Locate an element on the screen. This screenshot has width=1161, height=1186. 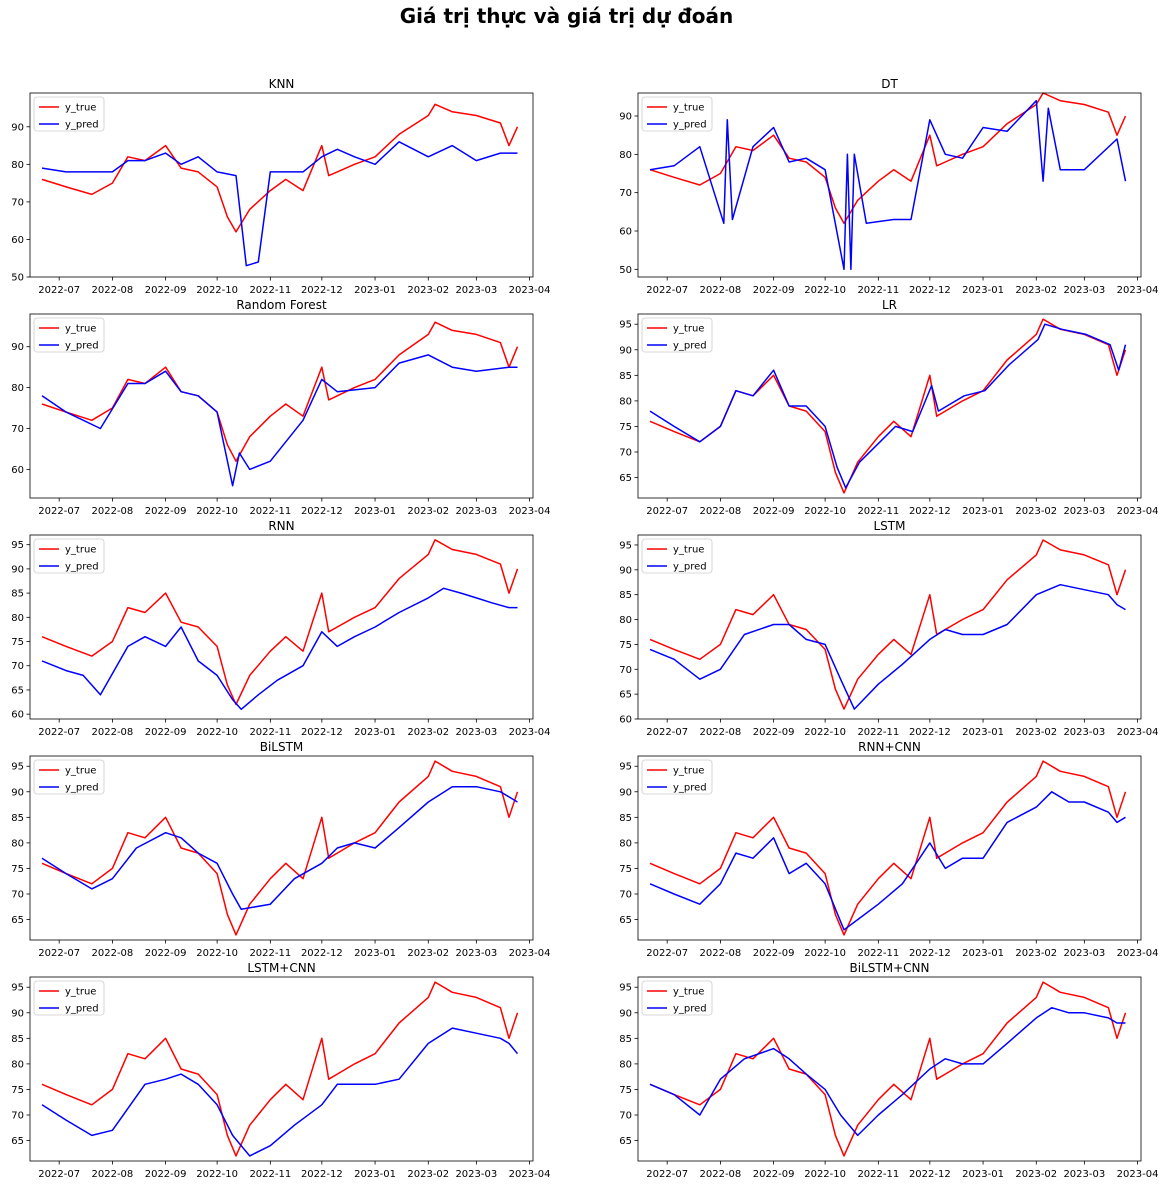
series-line-y-pred is located at coordinates (279, 848).